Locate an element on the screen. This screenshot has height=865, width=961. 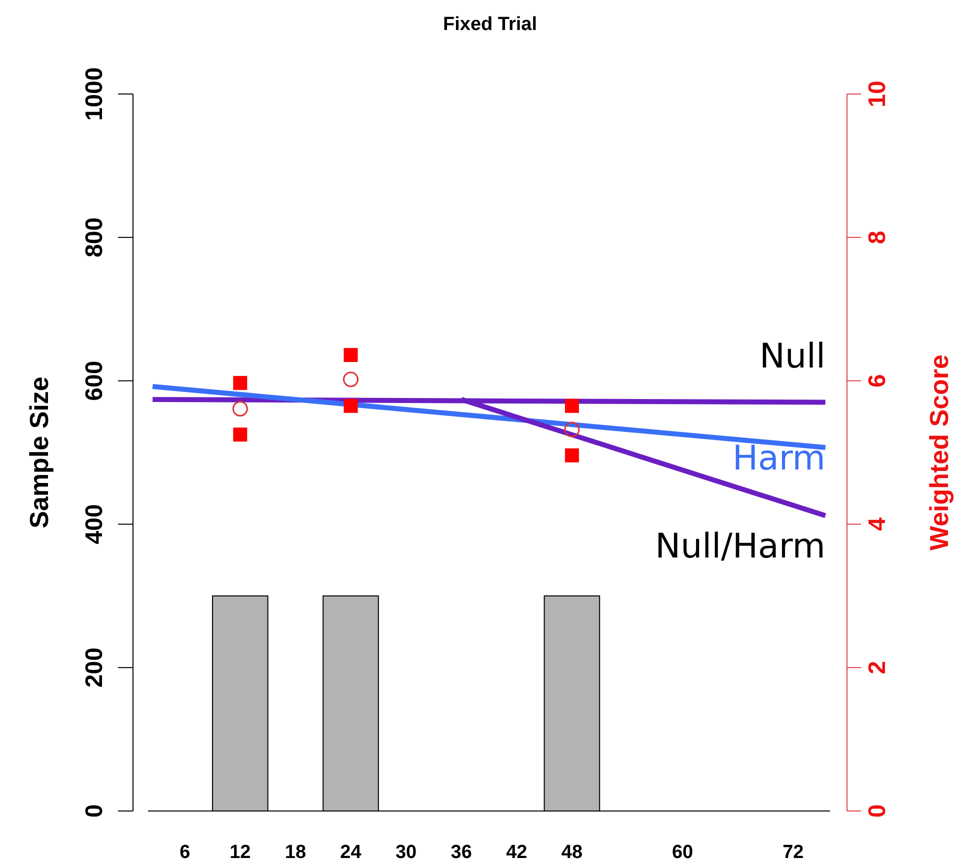
y-axis-title: Sample Size is located at coordinates (39, 452).